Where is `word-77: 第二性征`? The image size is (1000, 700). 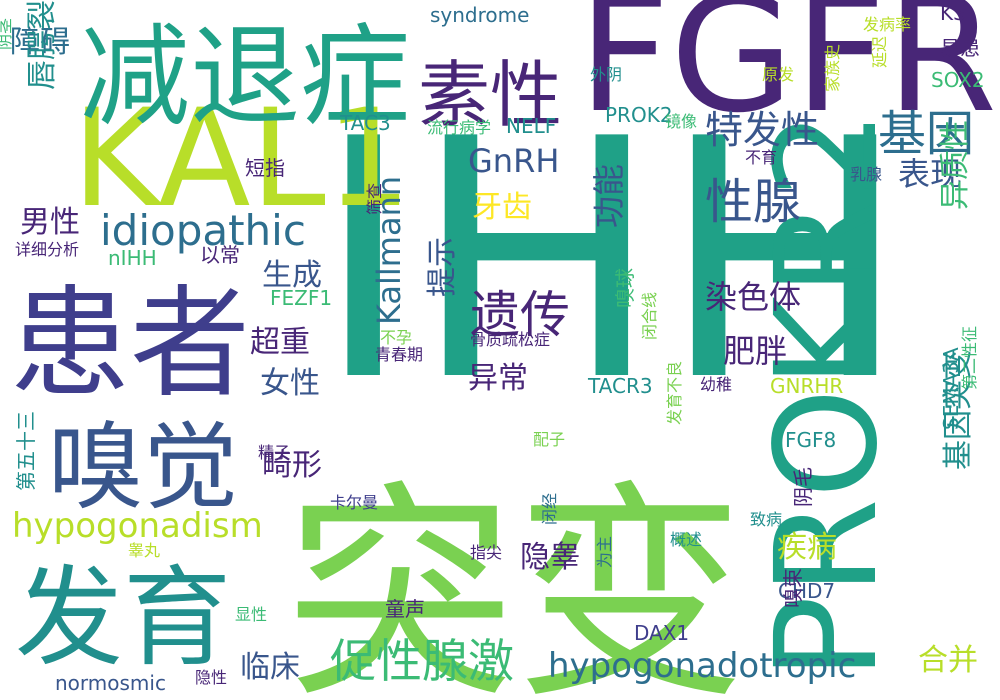
word-77: 第二性征 is located at coordinates (969, 358).